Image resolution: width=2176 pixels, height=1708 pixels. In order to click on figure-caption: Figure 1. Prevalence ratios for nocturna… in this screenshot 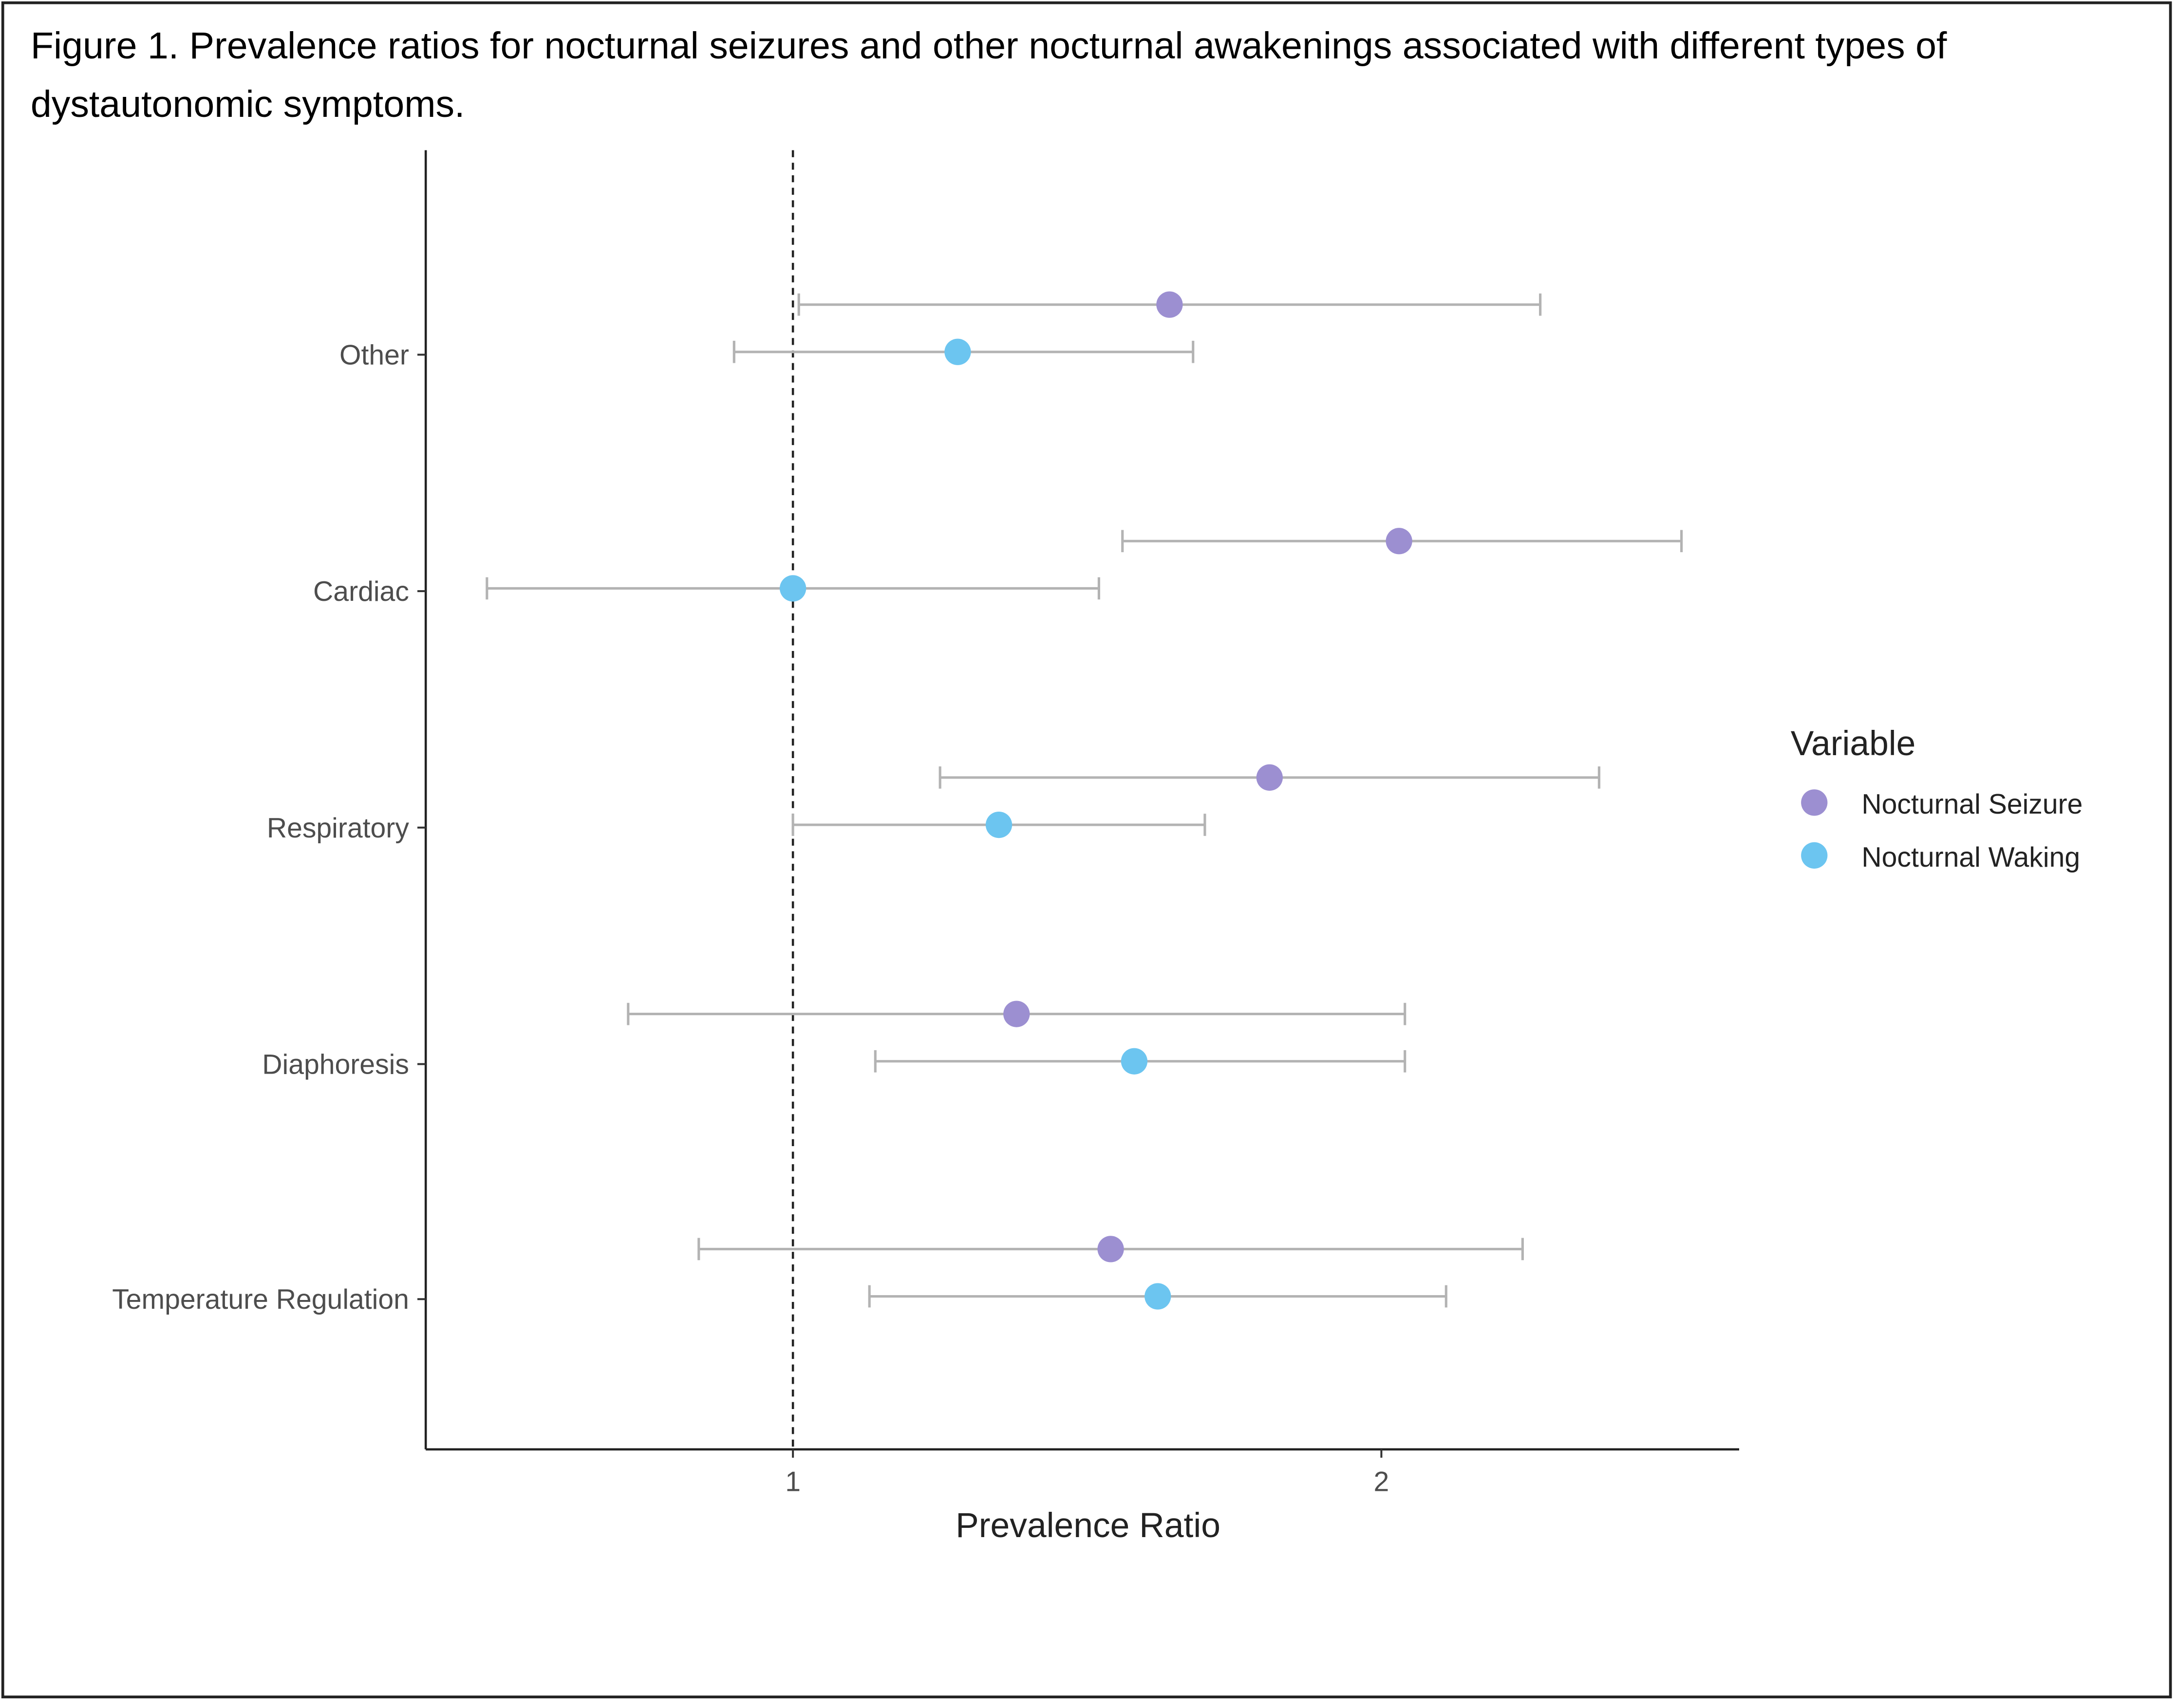, I will do `click(988, 75)`.